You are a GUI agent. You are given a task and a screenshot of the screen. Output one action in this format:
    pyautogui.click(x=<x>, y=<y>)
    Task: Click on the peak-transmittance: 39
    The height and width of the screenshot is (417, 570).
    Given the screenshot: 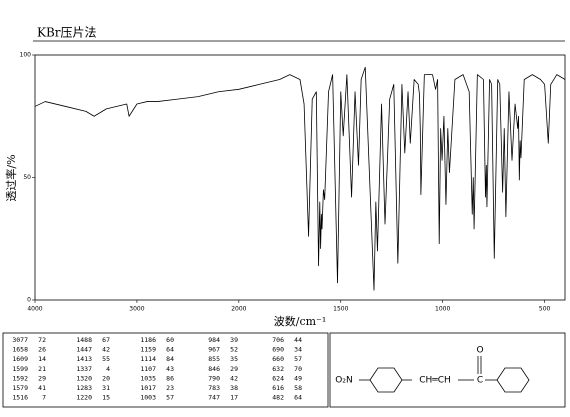 What is the action you would take?
    pyautogui.click(x=234, y=340)
    